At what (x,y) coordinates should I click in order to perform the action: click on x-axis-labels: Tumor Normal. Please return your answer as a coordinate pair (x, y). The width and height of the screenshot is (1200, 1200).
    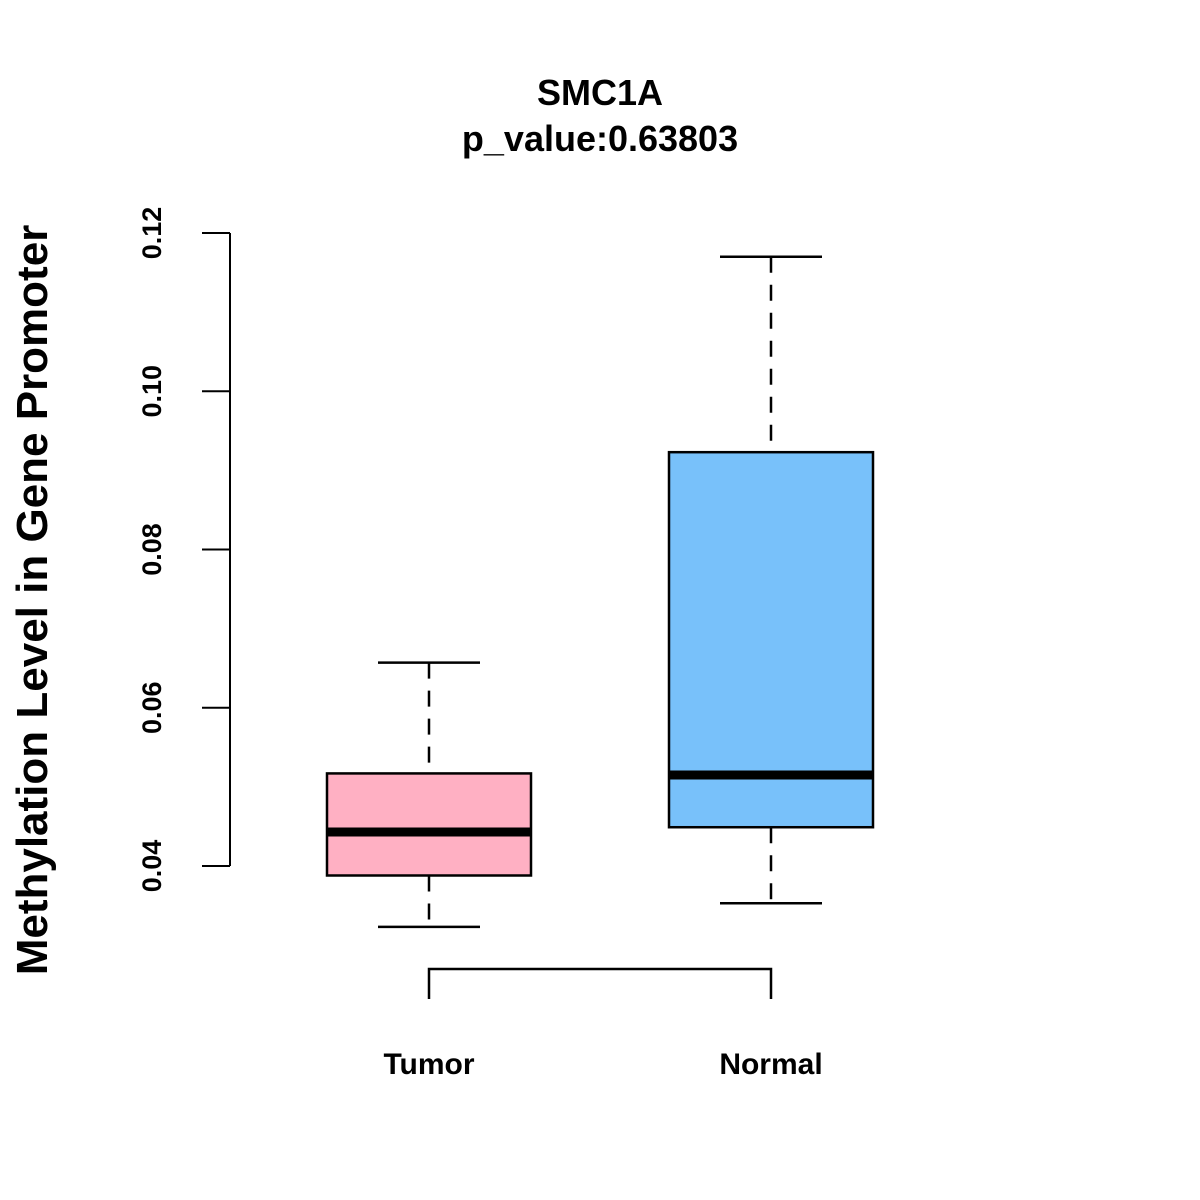
    Looking at the image, I should click on (602, 1064).